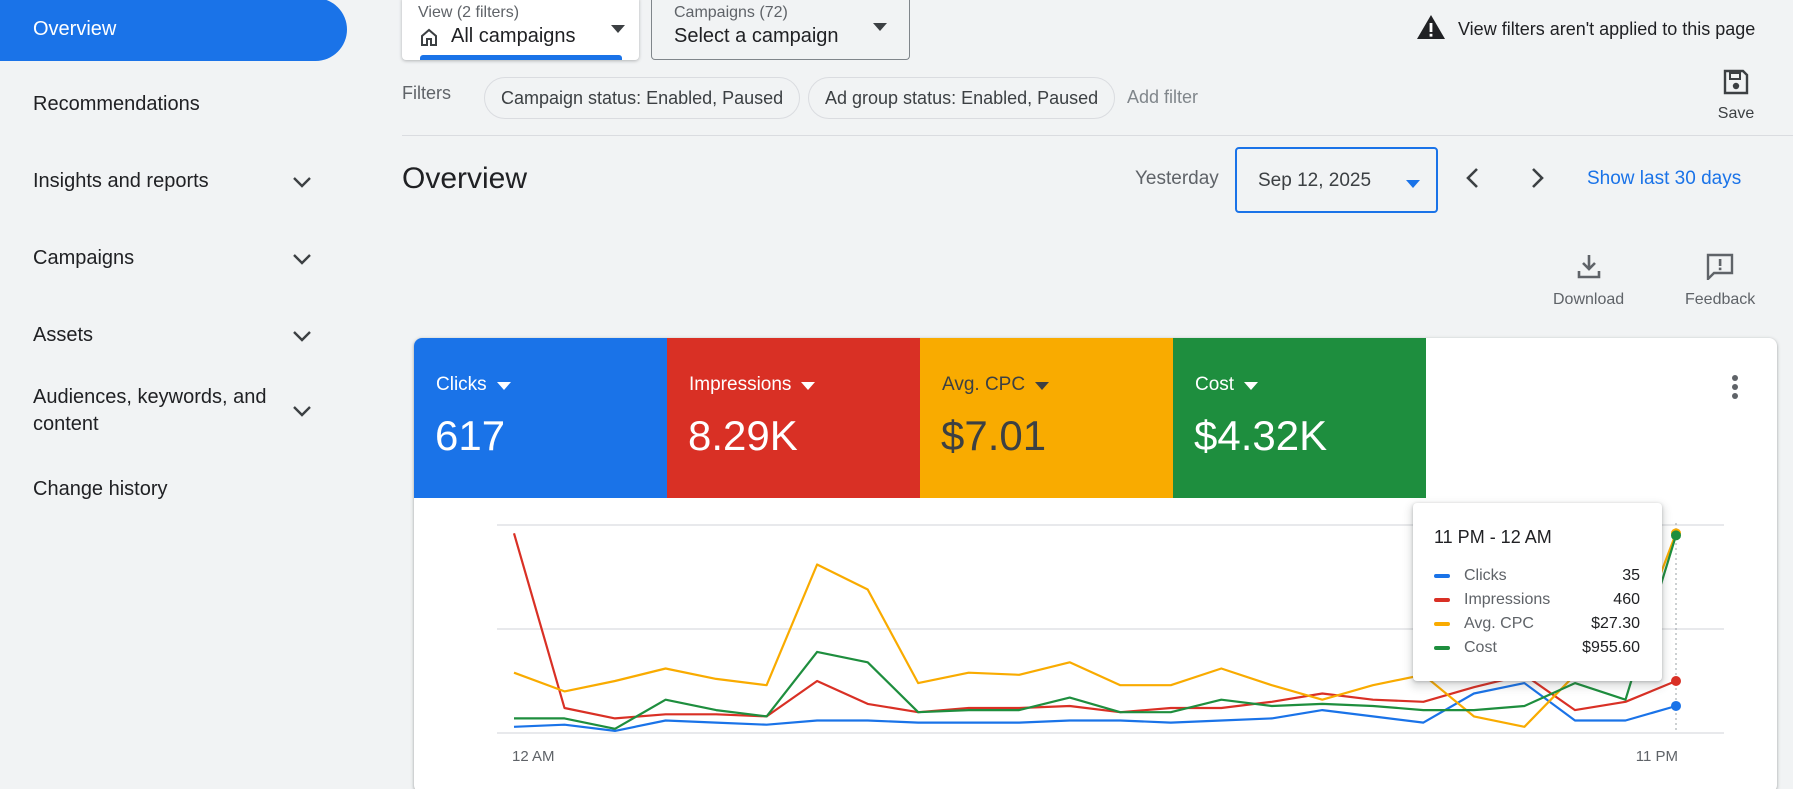 This screenshot has height=789, width=1793. Describe the element at coordinates (100, 489) in the screenshot. I see `sidebar-item-label: Change history` at that location.